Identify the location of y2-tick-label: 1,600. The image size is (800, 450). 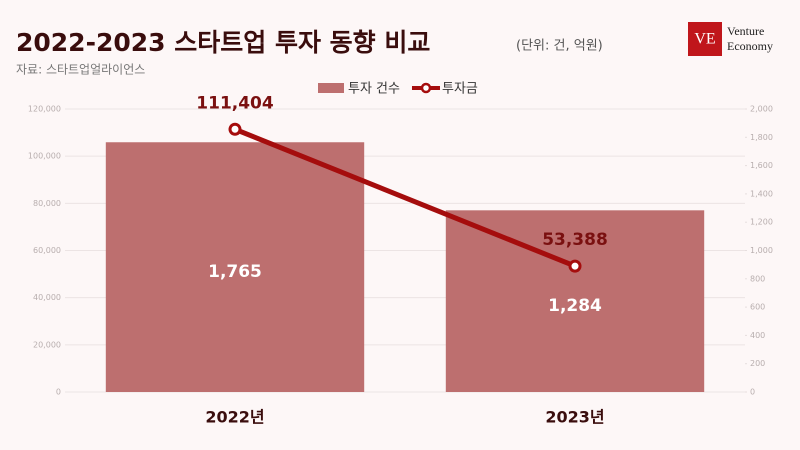
(761, 165).